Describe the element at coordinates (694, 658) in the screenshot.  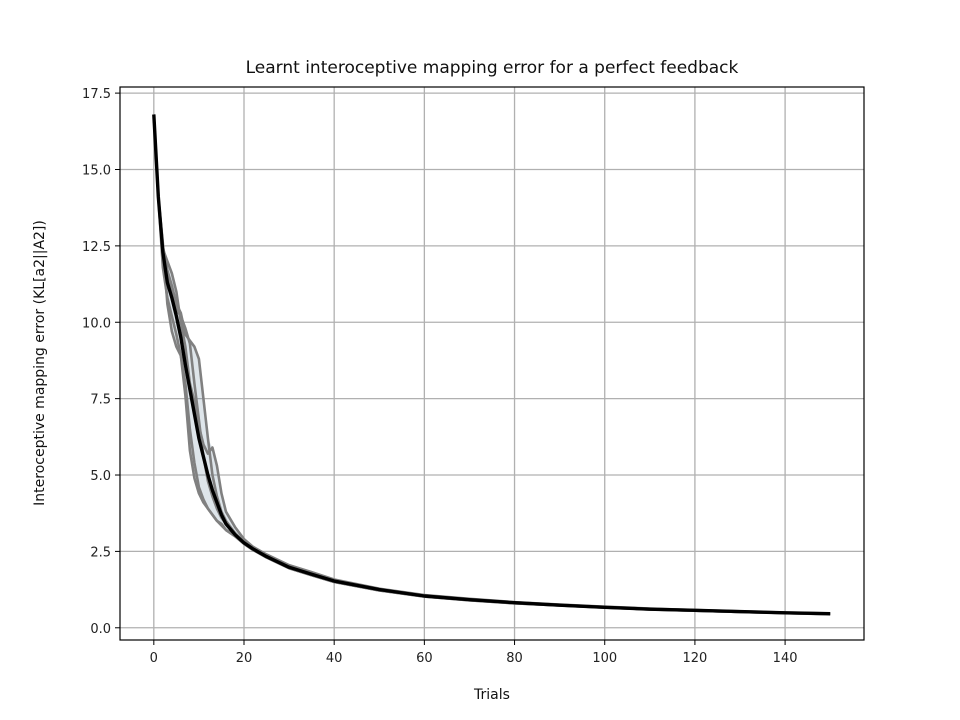
I see `x-tick-label: 120` at that location.